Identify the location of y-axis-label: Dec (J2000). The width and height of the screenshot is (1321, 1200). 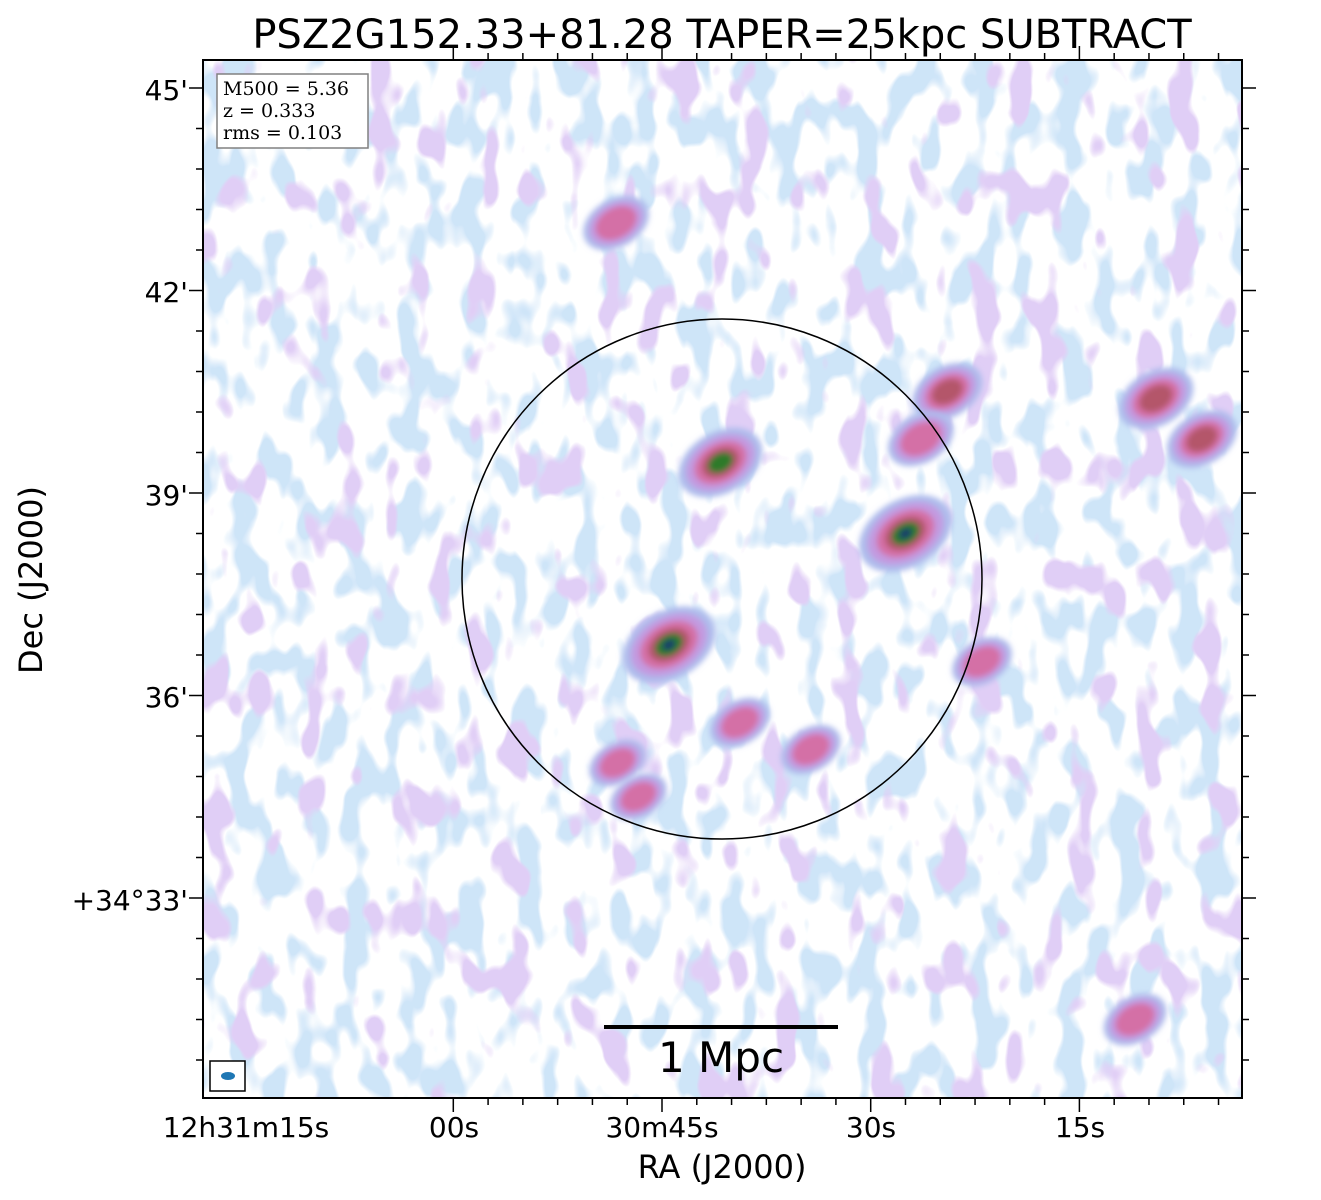
(31, 580).